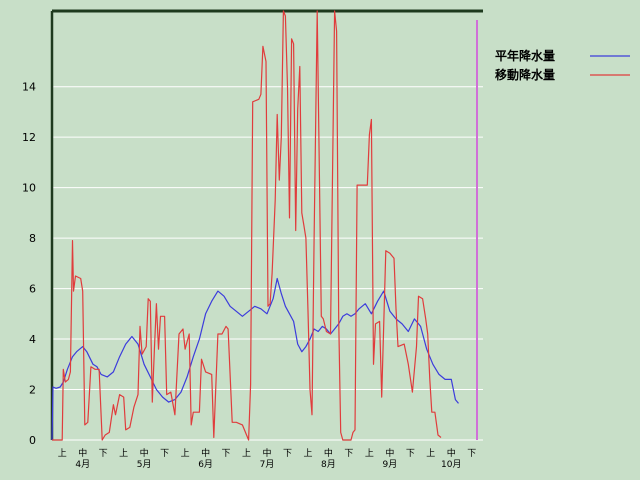 This screenshot has height=480, width=640. Describe the element at coordinates (144, 464) in the screenshot. I see `x-tick-month-5: 5月` at that location.